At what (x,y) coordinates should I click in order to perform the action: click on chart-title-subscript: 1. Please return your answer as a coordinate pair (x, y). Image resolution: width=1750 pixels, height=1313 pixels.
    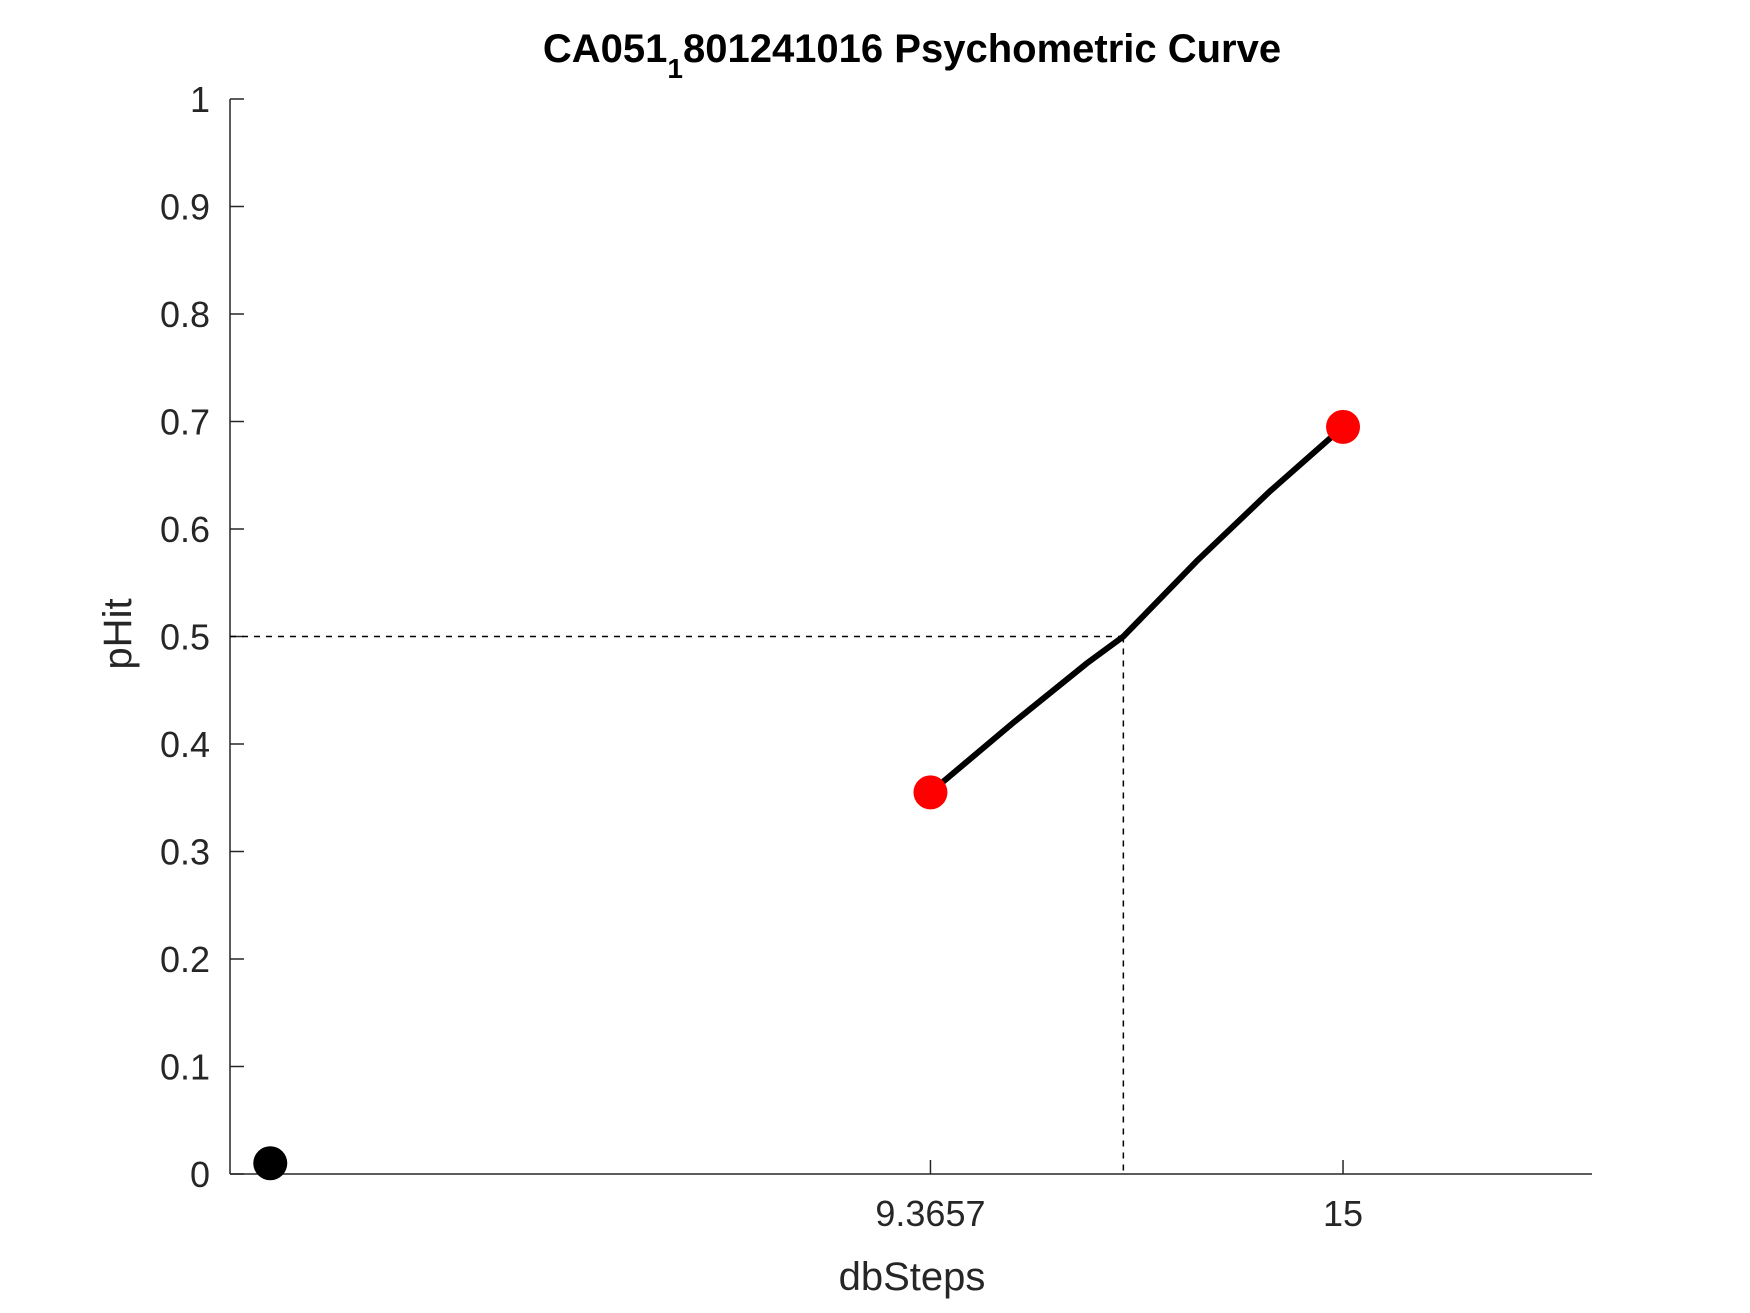
    Looking at the image, I should click on (675, 68).